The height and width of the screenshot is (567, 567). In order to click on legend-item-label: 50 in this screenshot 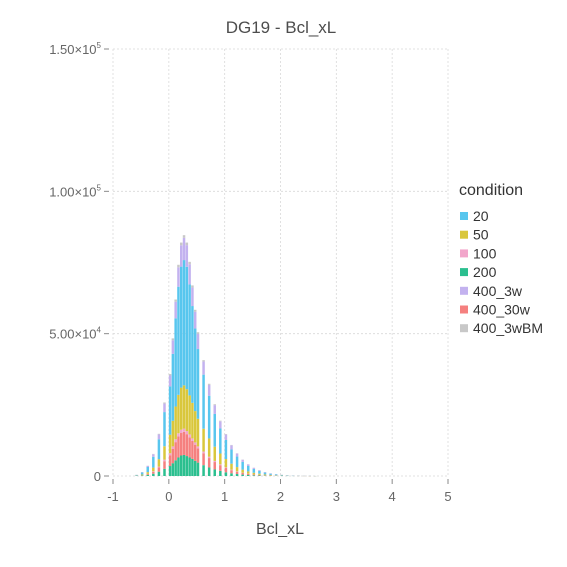, I will do `click(481, 235)`.